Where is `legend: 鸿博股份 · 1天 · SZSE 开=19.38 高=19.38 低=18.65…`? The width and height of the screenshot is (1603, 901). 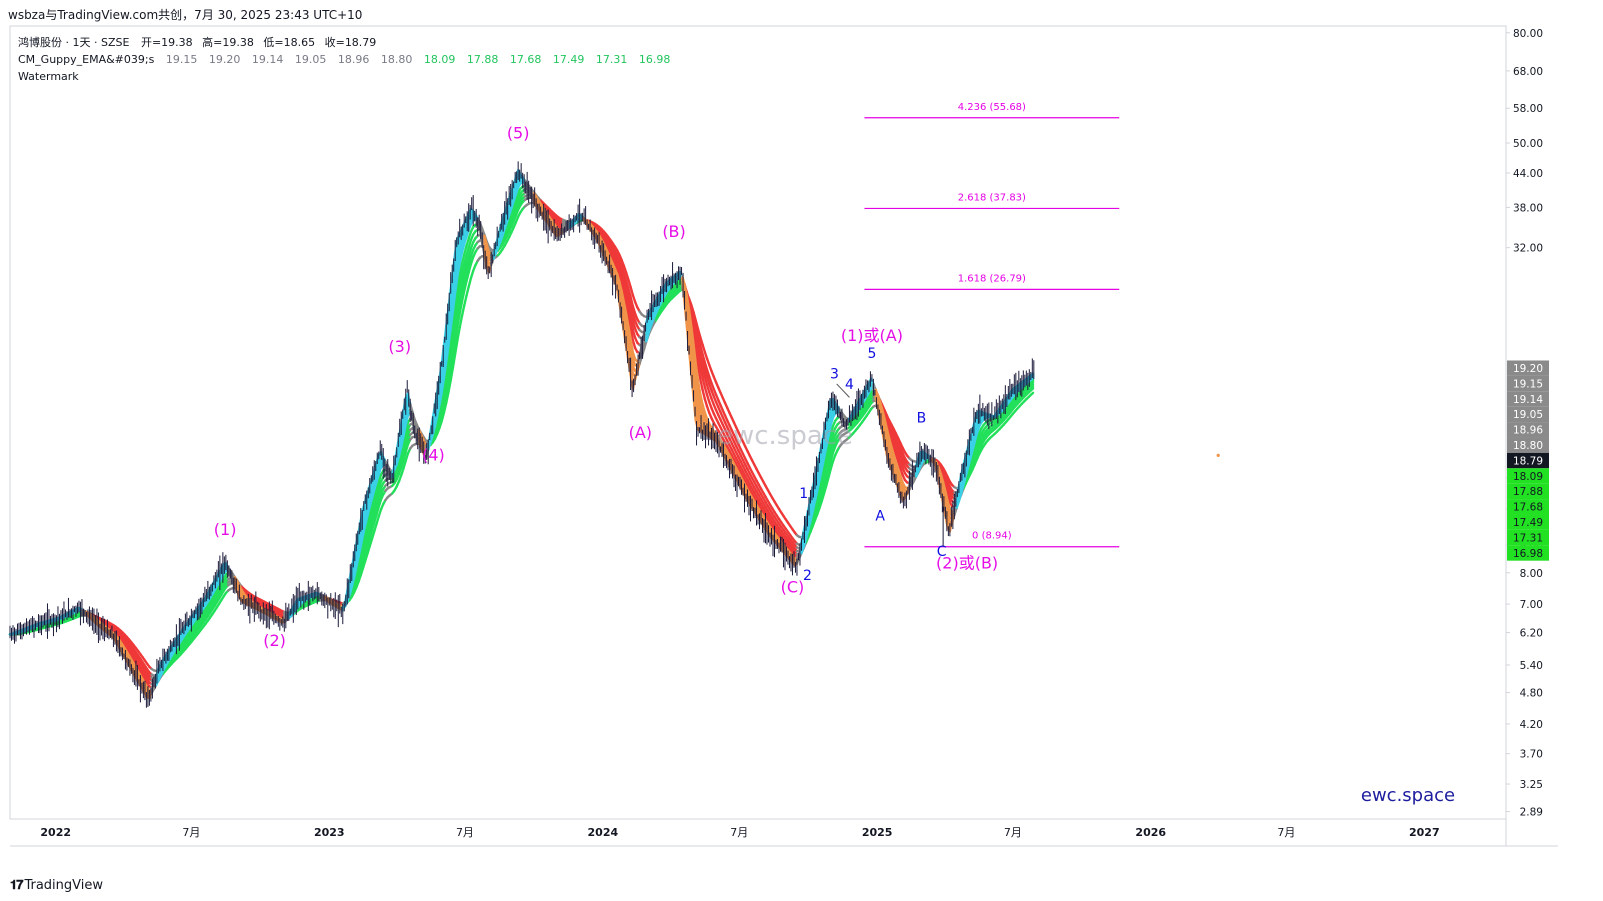
legend: 鸿博股份 · 1天 · SZSE 开=19.38 高=19.38 低=18.65… is located at coordinates (348, 59).